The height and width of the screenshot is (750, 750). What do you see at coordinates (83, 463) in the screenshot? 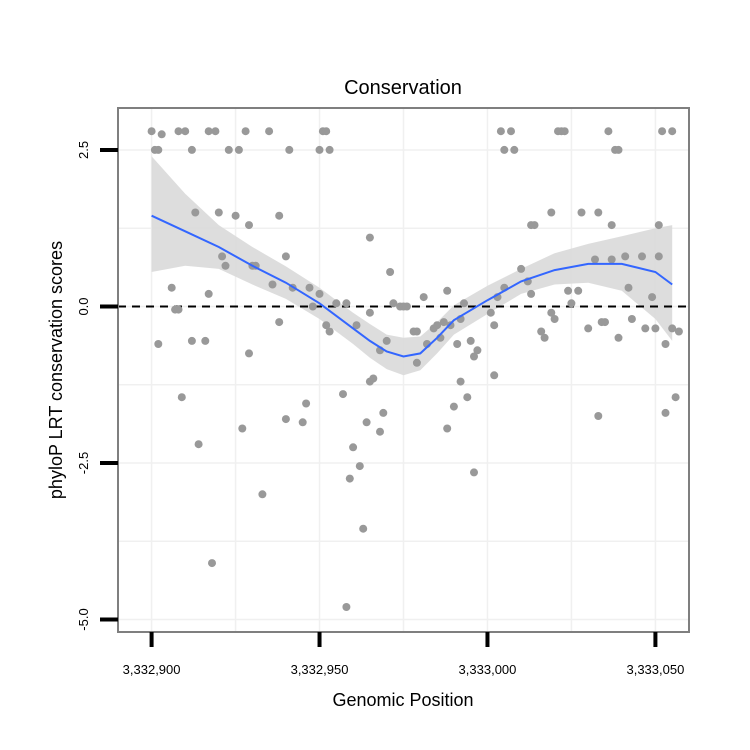
I see `y-tick-label: -2.5` at bounding box center [83, 463].